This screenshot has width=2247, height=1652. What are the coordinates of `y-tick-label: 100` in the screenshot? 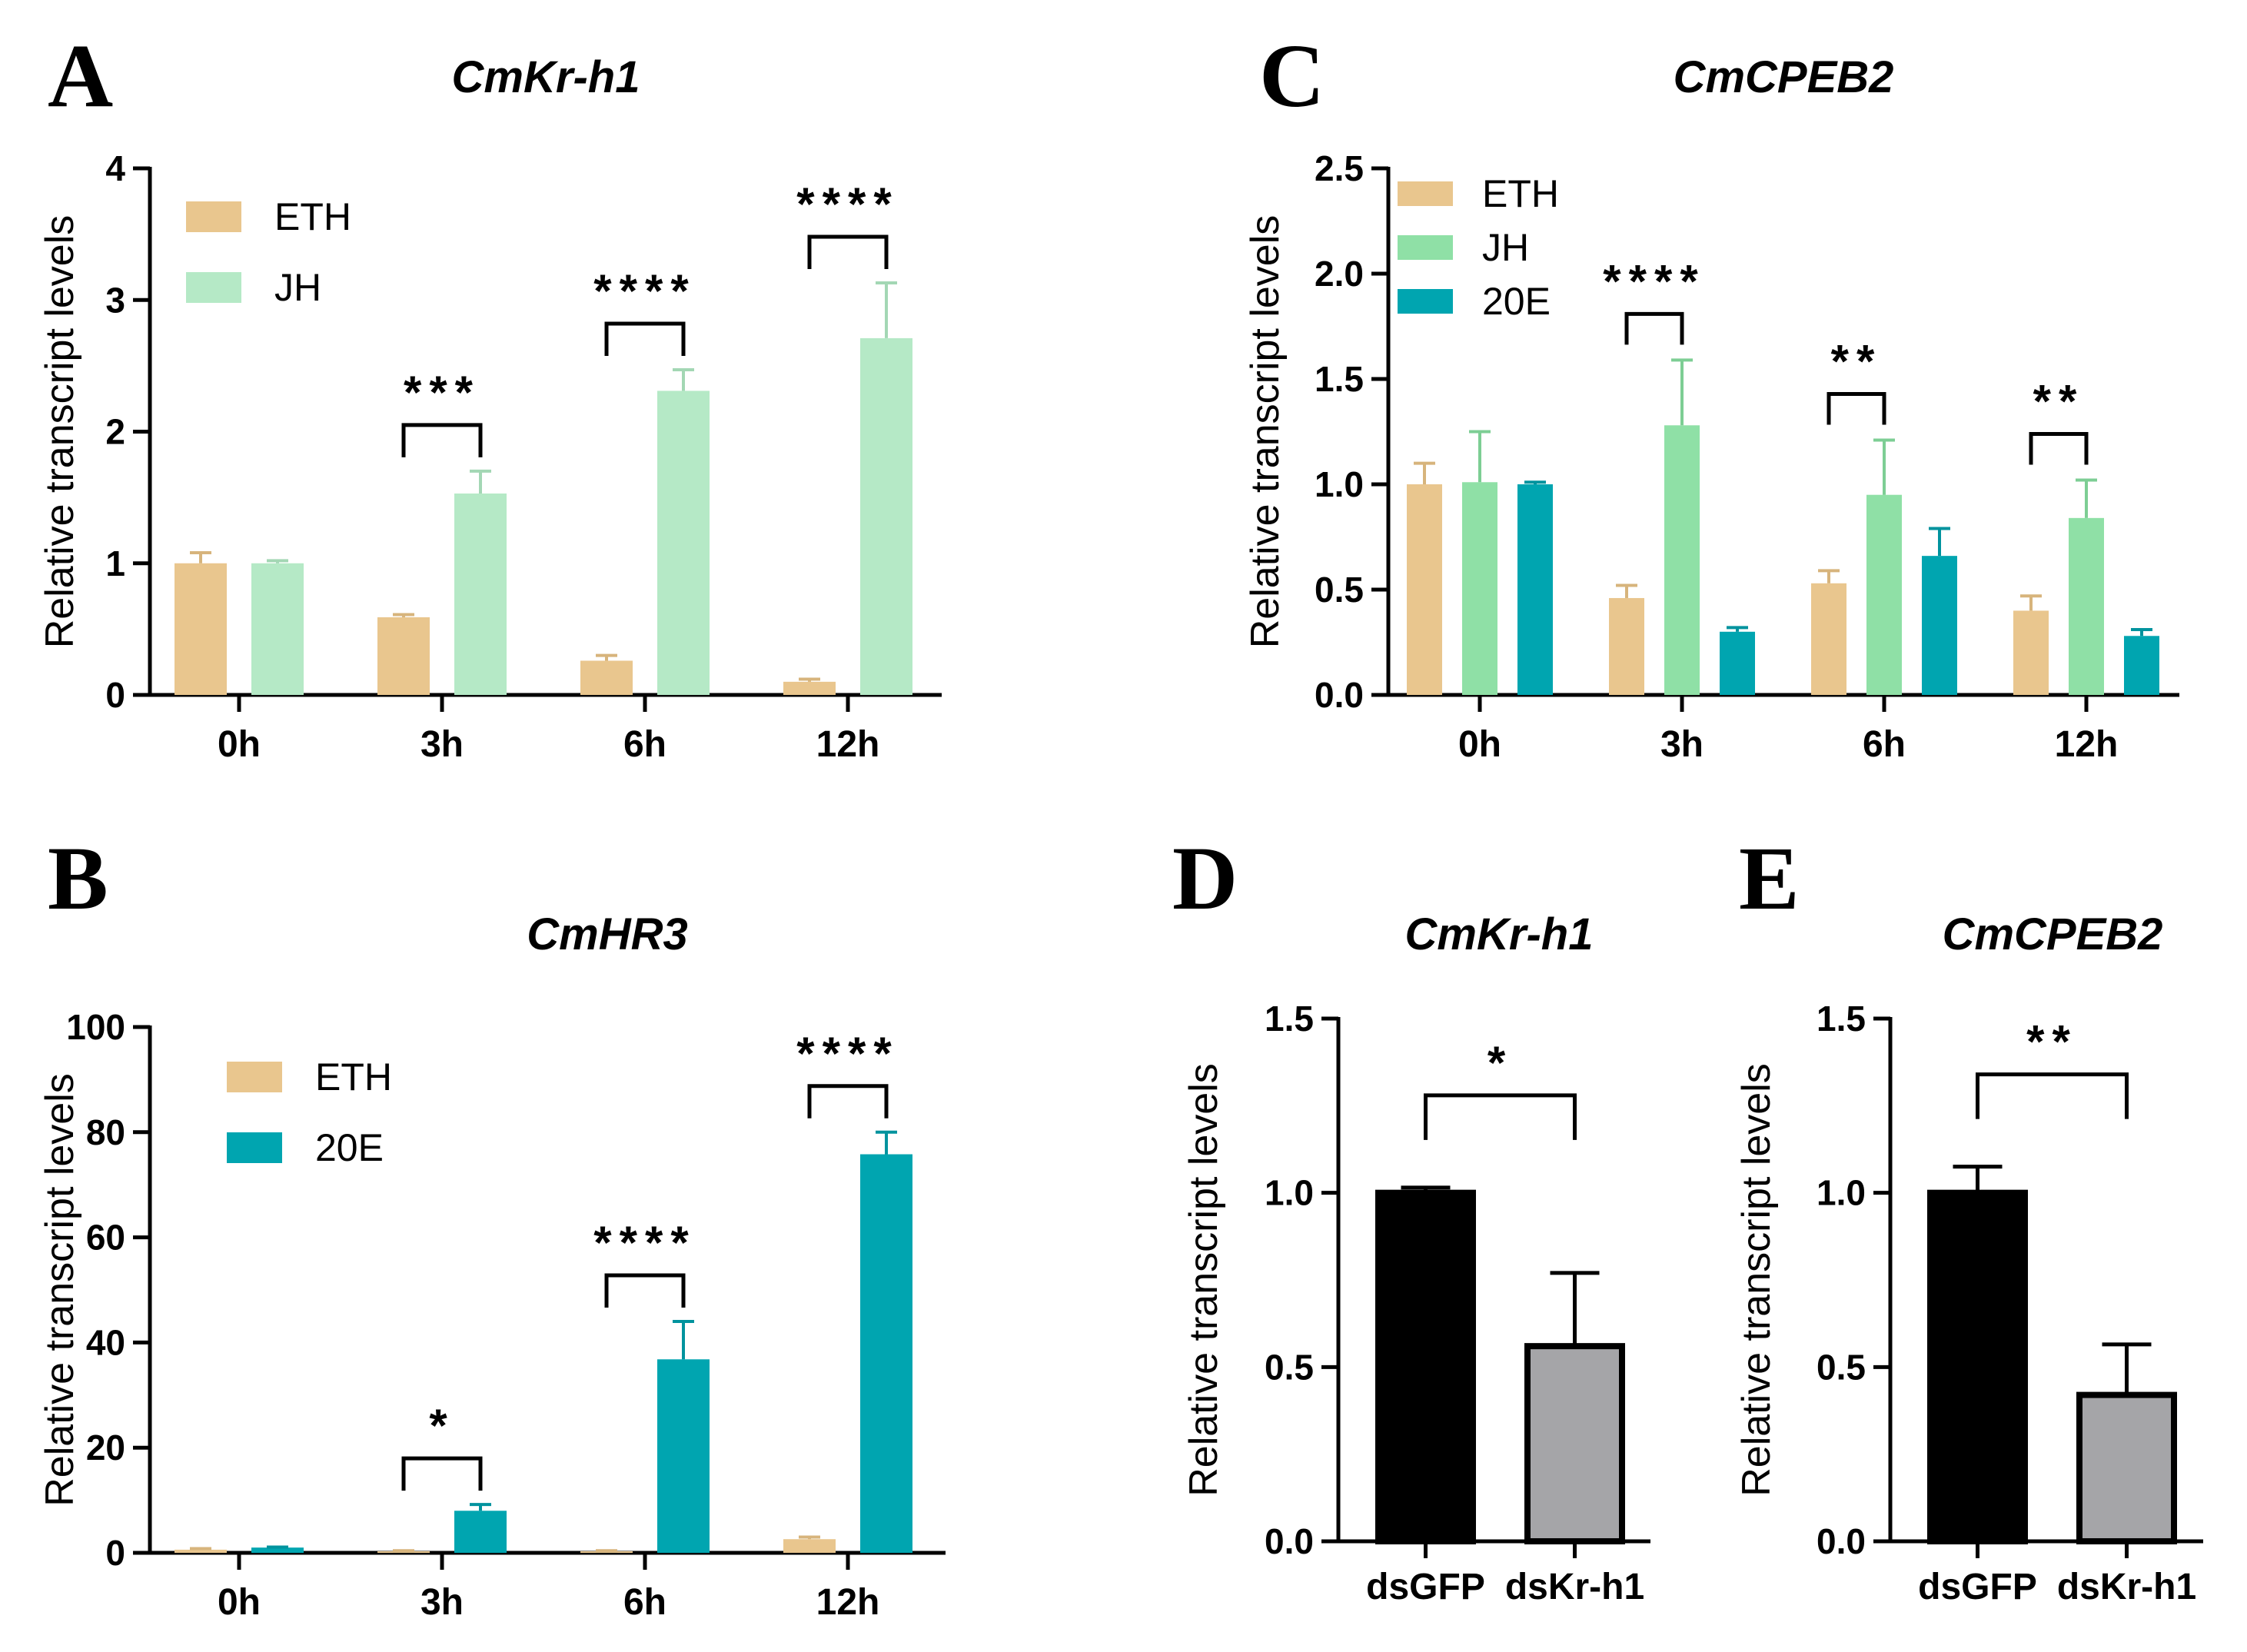 It's located at (95, 1027).